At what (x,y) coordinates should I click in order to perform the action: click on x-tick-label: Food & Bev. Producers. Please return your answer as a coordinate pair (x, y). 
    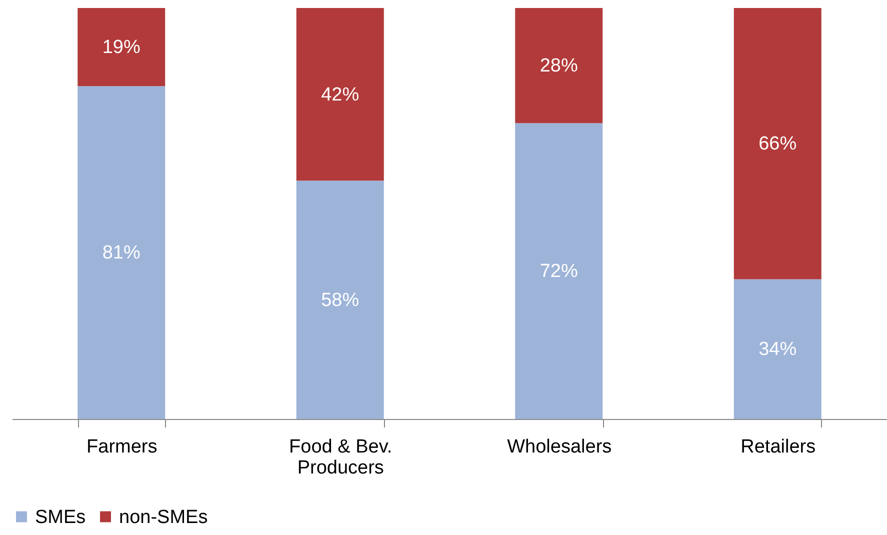
    Looking at the image, I should click on (340, 457).